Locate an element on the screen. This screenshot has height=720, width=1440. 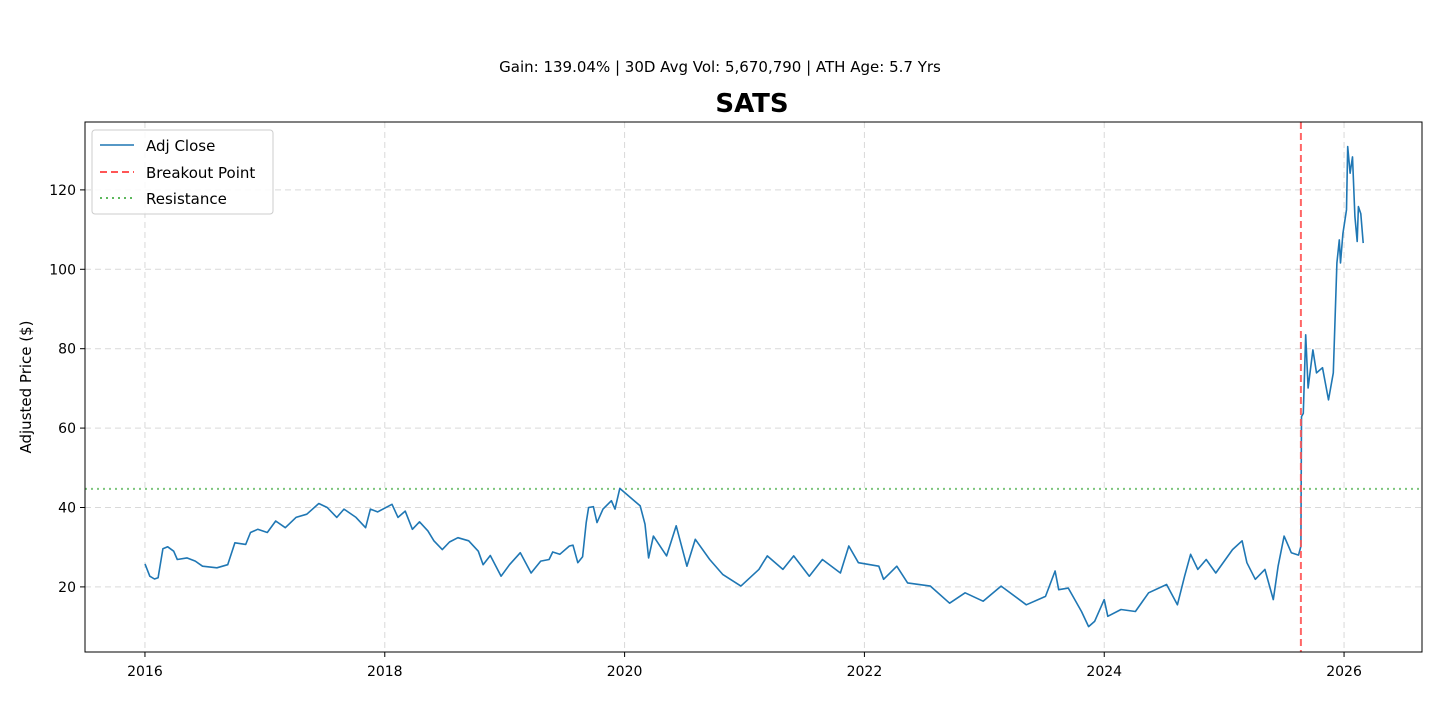
y-tick-label: 80 is located at coordinates (67, 350).